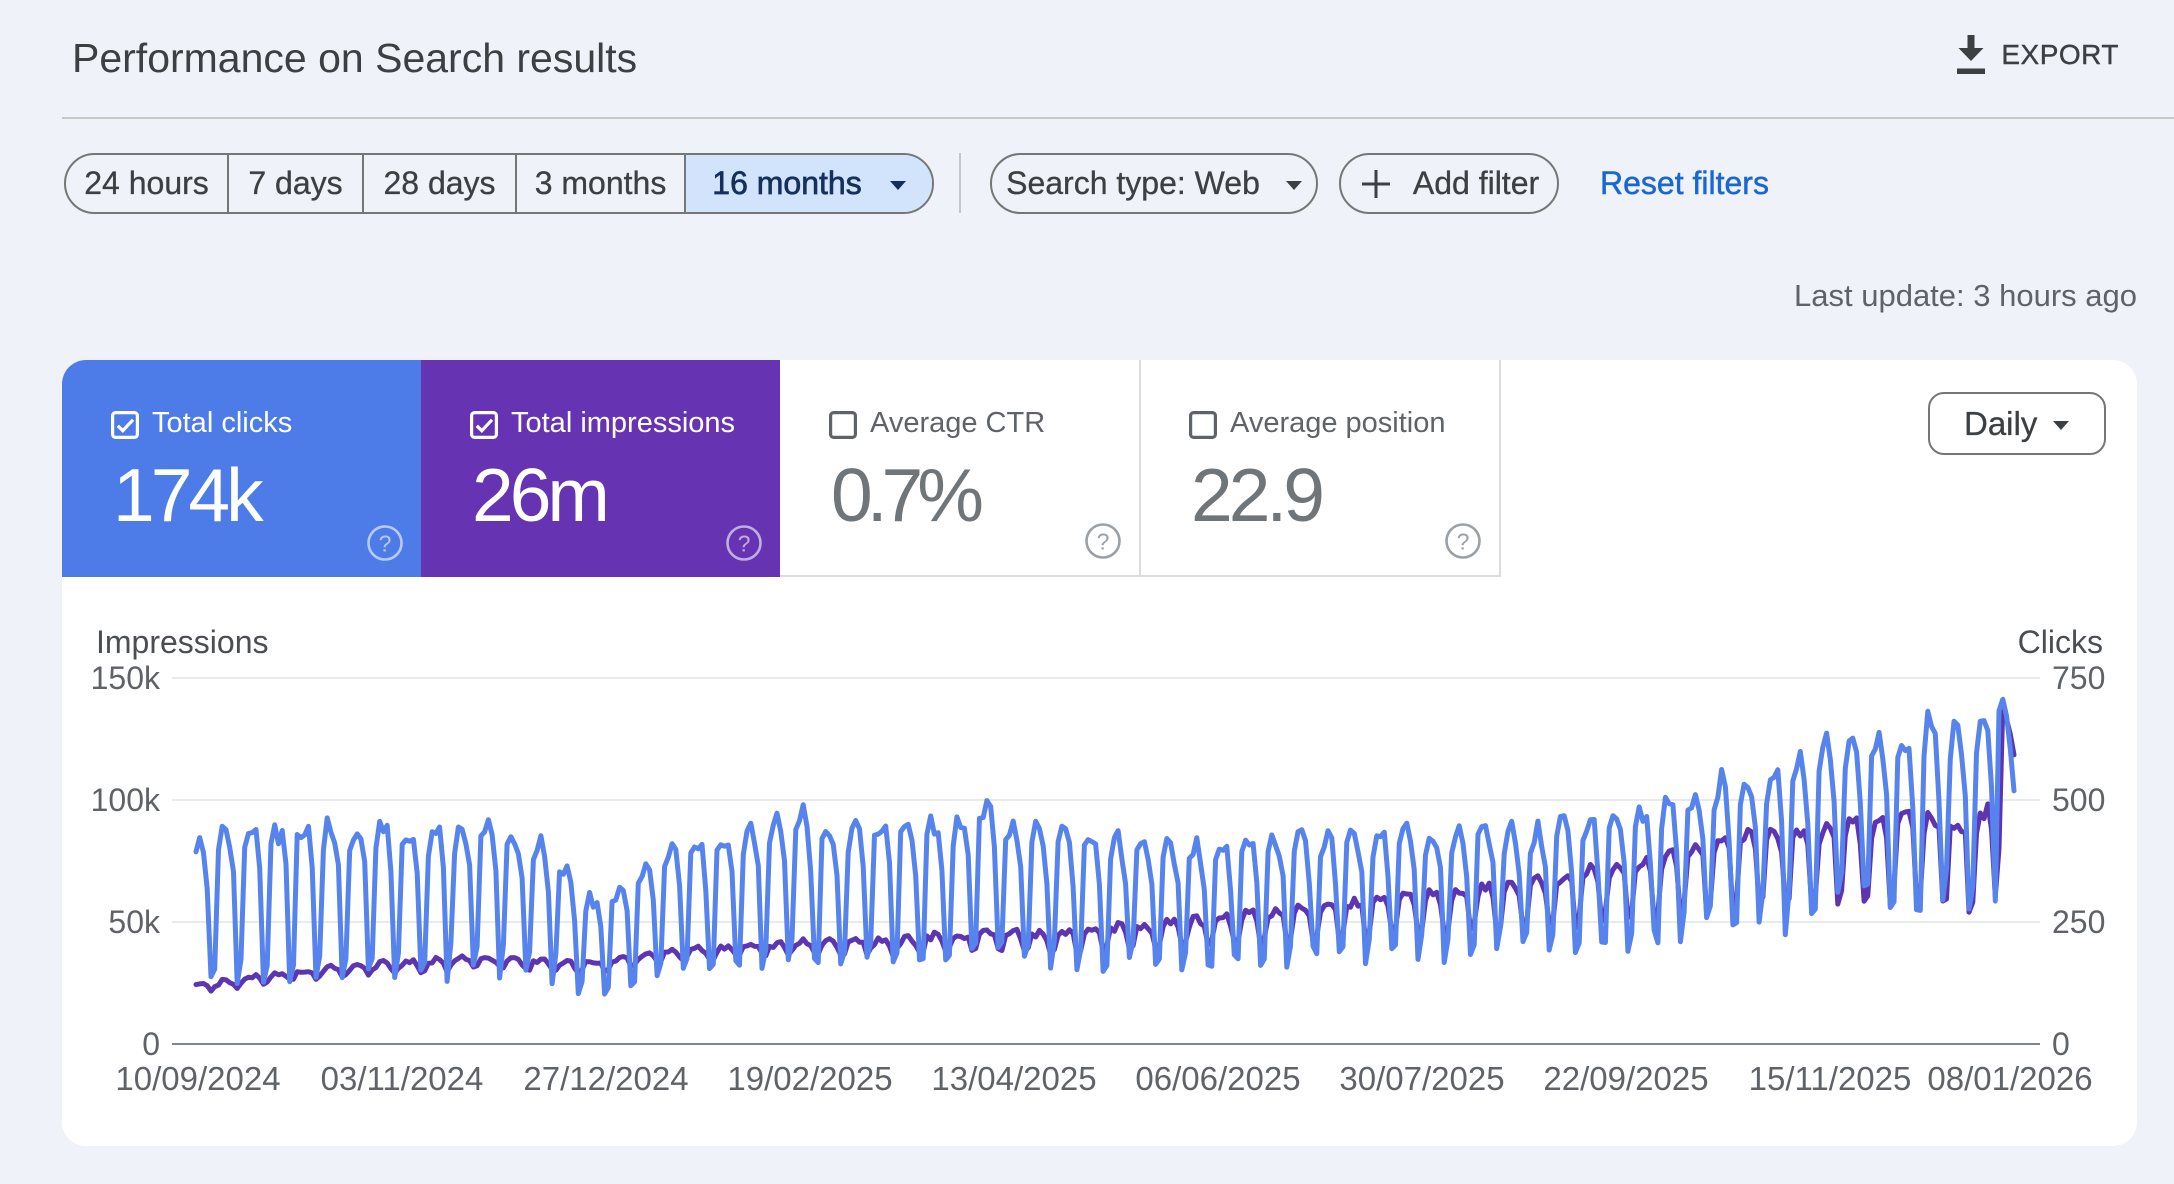 The image size is (2174, 1184). What do you see at coordinates (1421, 1078) in the screenshot?
I see `svg-text: 30/07/2025` at bounding box center [1421, 1078].